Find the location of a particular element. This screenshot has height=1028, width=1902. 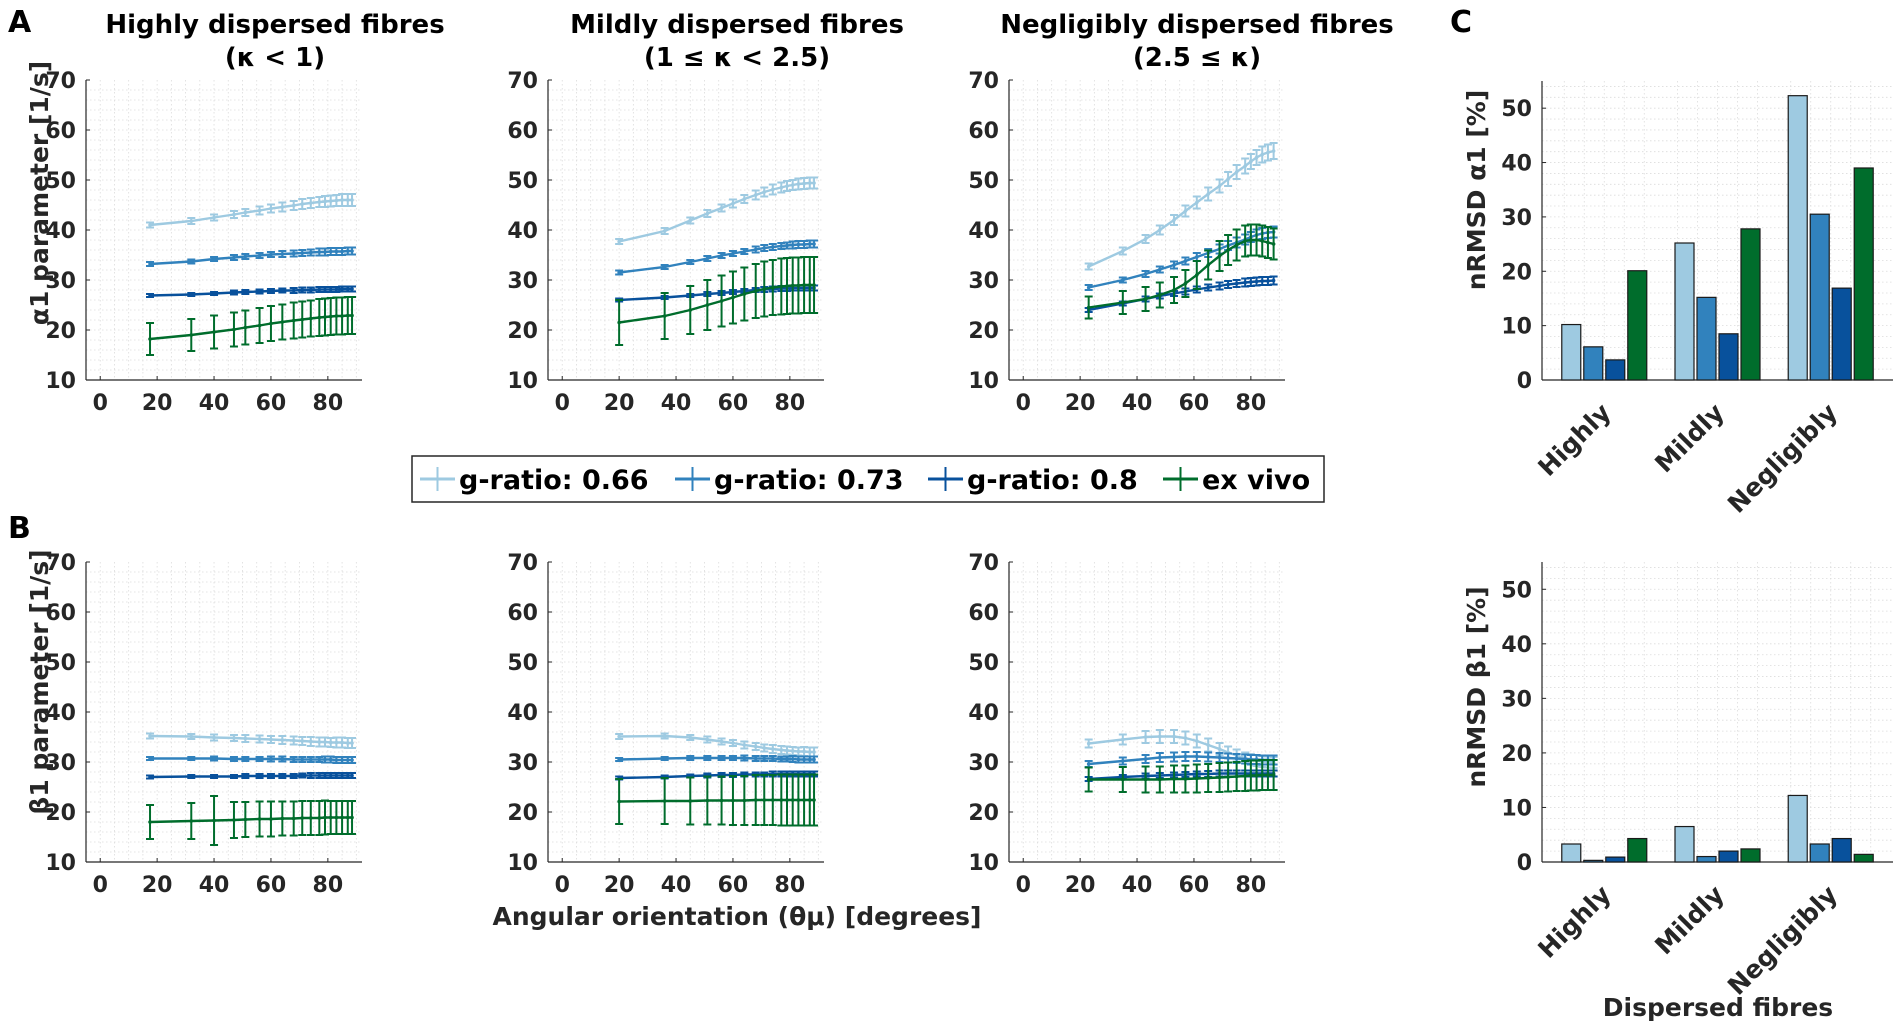

plot-alpha-mildly: 0 20 40 60 80 10 20 30 40 50 60 70 is located at coordinates (665, 242).